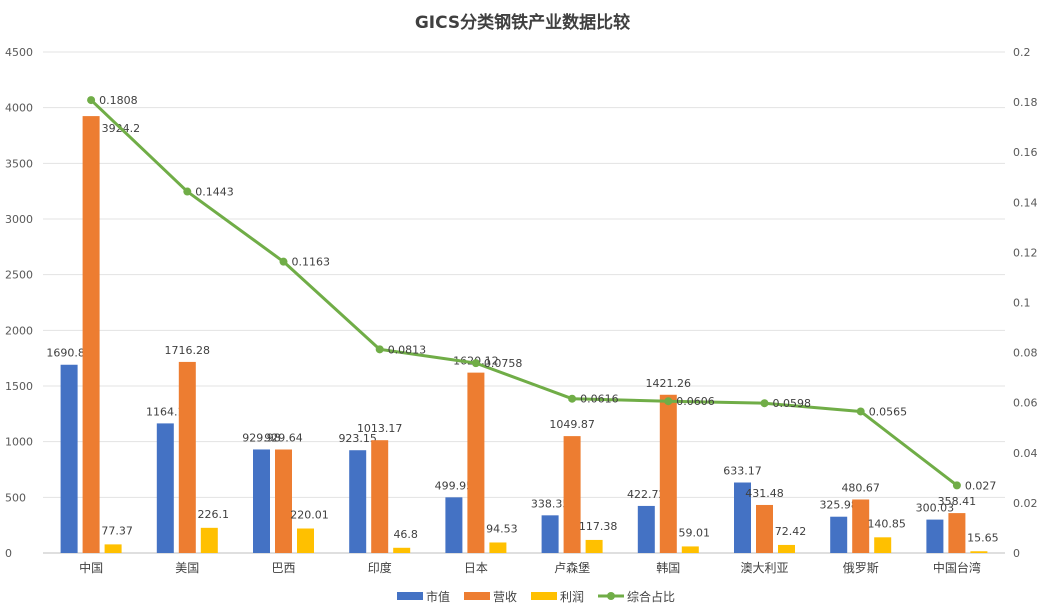  What do you see at coordinates (503, 363) in the screenshot?
I see `line-data-label: 0.0758` at bounding box center [503, 363].